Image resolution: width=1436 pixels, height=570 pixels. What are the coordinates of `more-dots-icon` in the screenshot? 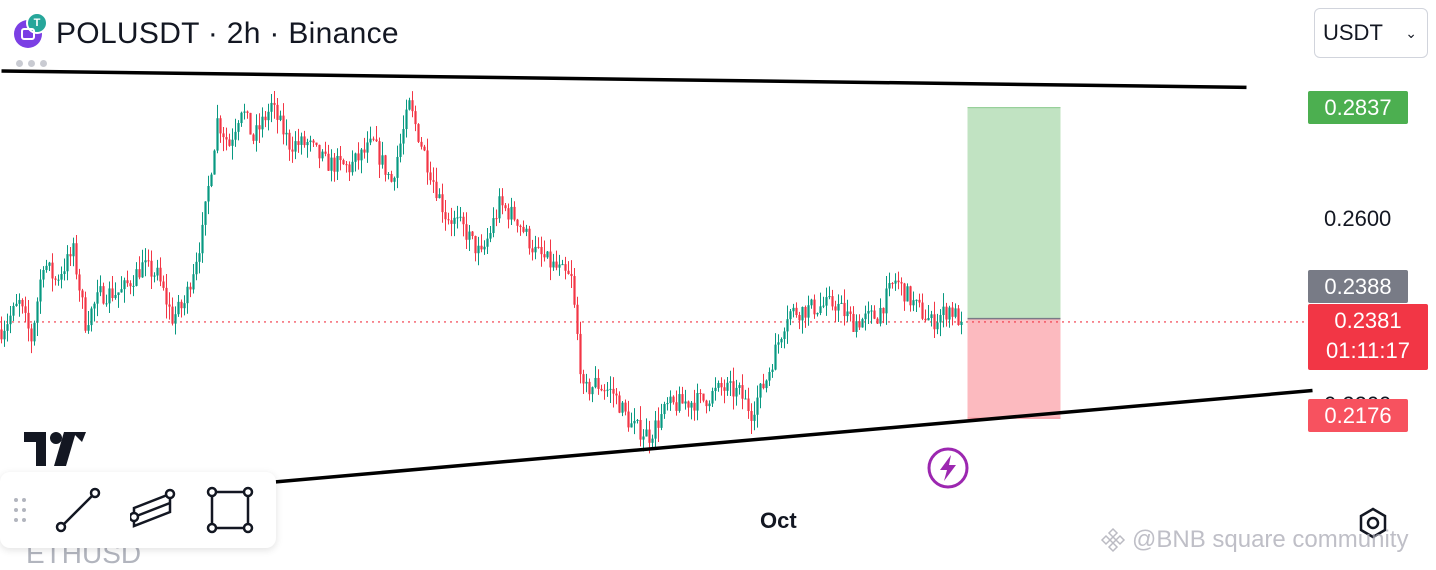 It's located at (31, 63).